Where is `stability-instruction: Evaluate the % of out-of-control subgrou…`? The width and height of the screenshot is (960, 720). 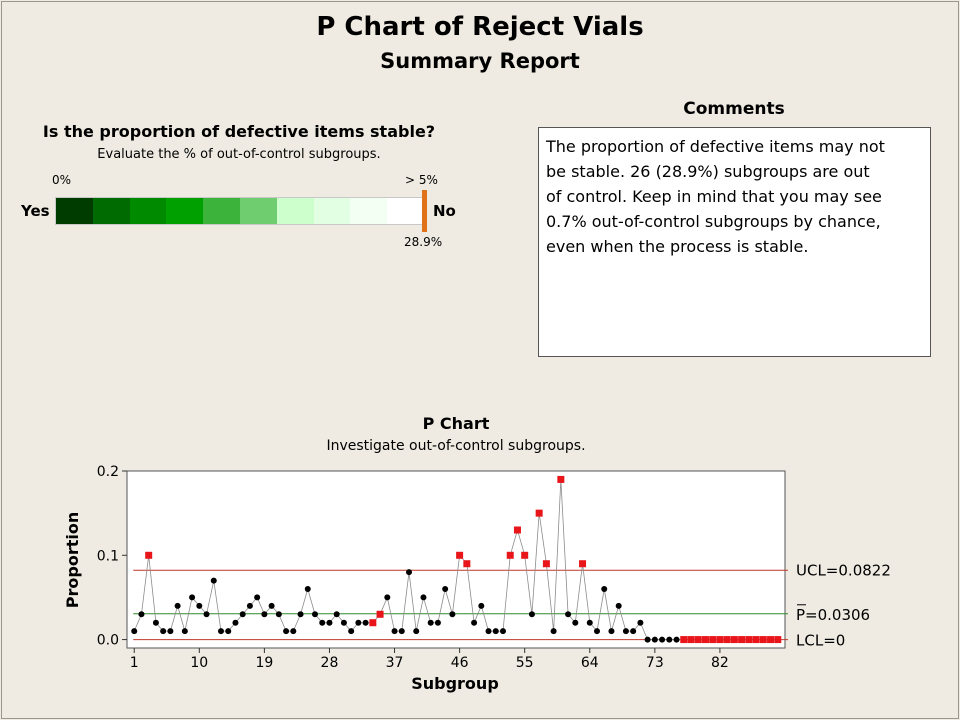 stability-instruction: Evaluate the % of out-of-control subgrou… is located at coordinates (239, 154).